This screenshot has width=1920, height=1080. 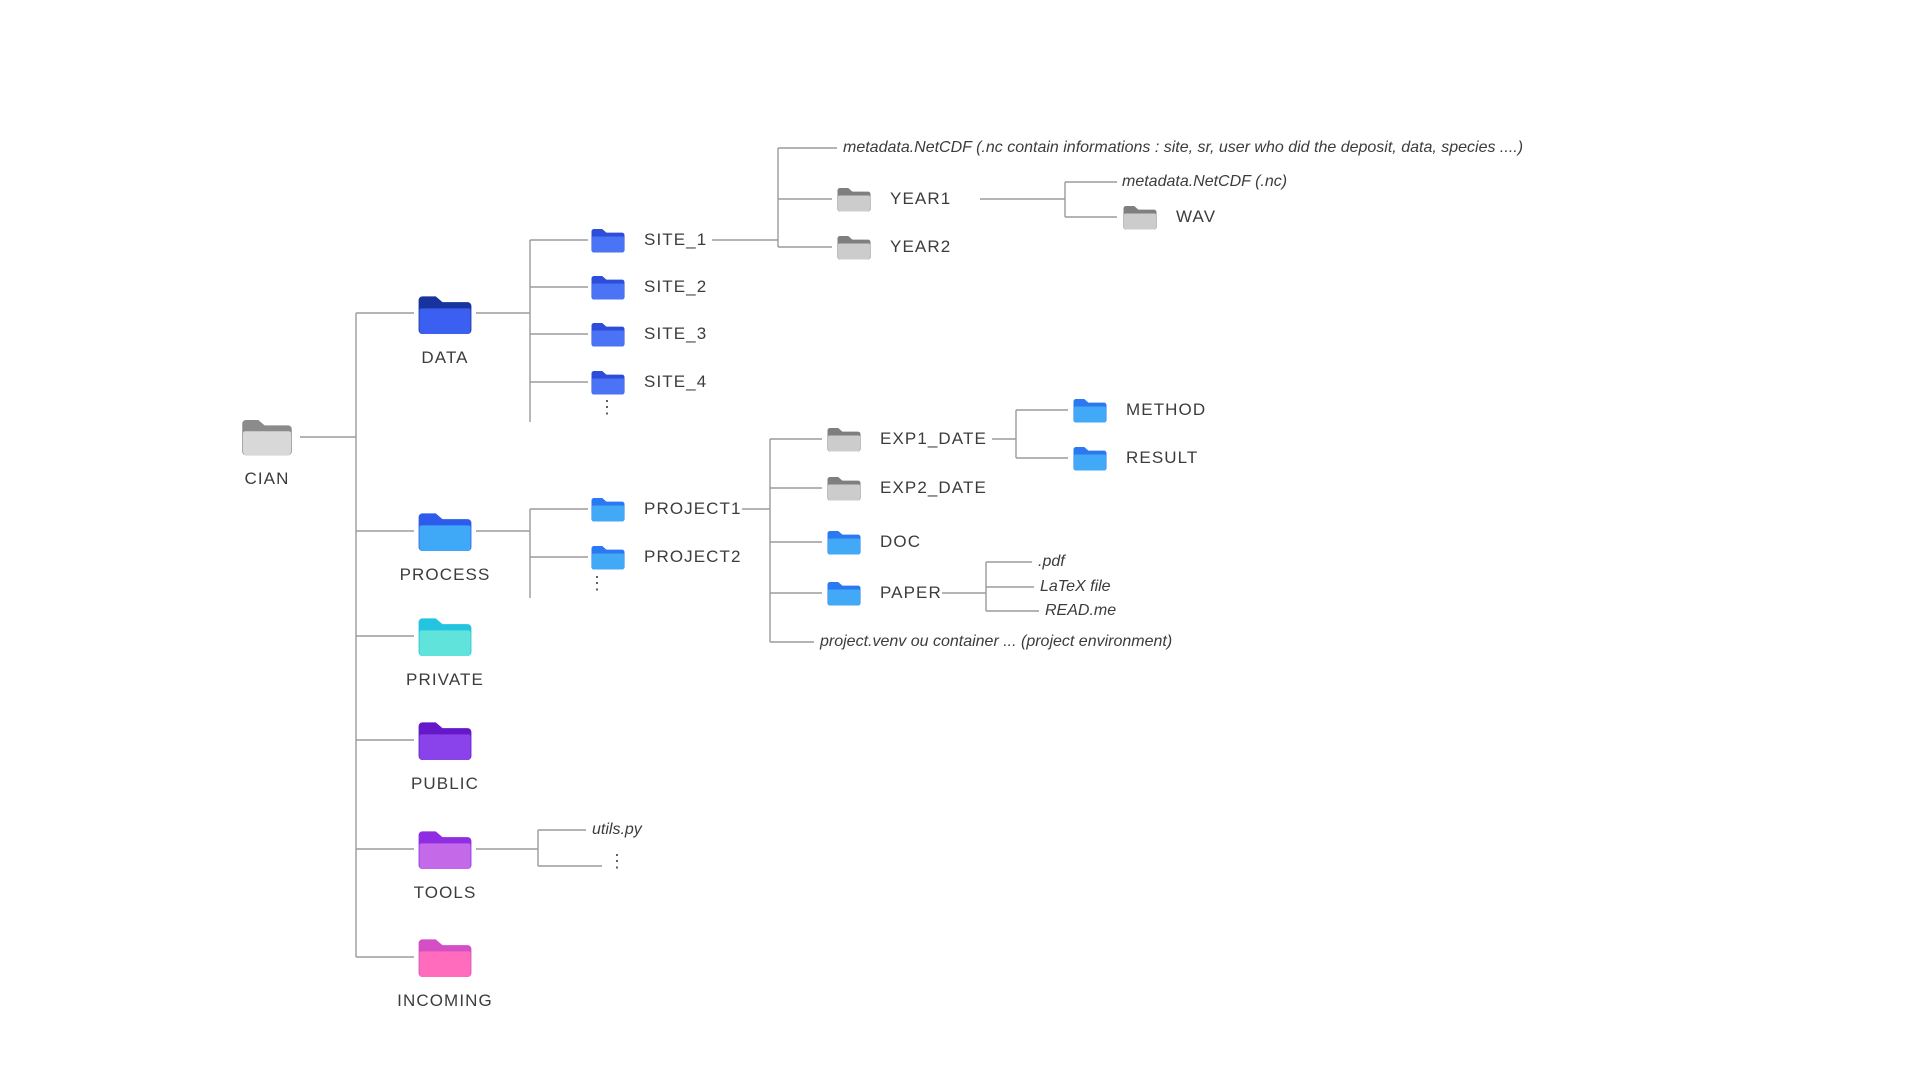 I want to click on folder-incoming: INCOMING, so click(x=444, y=971).